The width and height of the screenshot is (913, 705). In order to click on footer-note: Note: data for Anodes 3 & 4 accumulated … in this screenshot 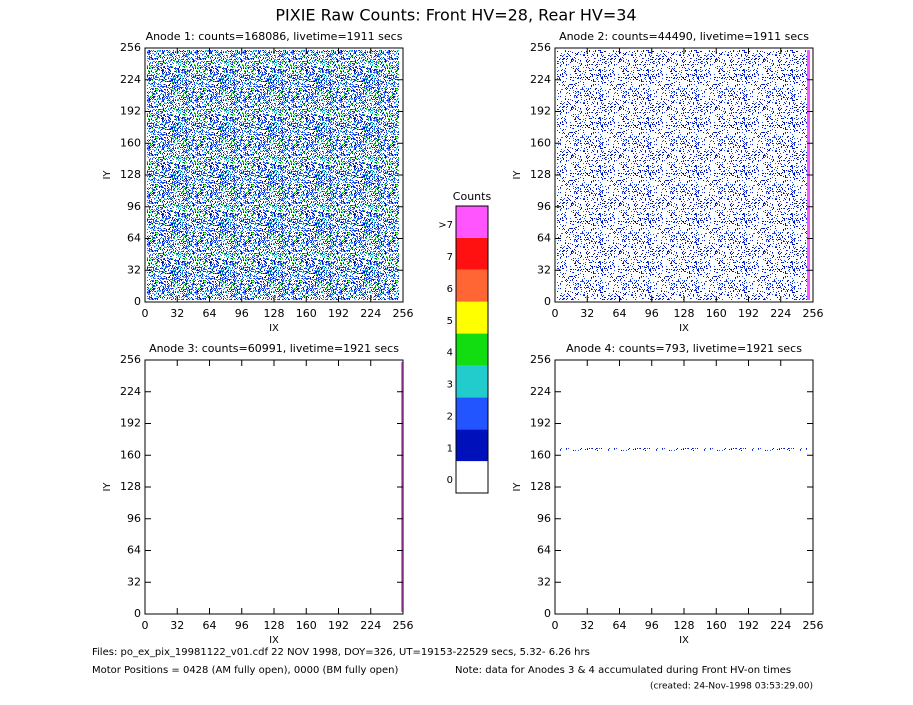, I will do `click(623, 670)`.